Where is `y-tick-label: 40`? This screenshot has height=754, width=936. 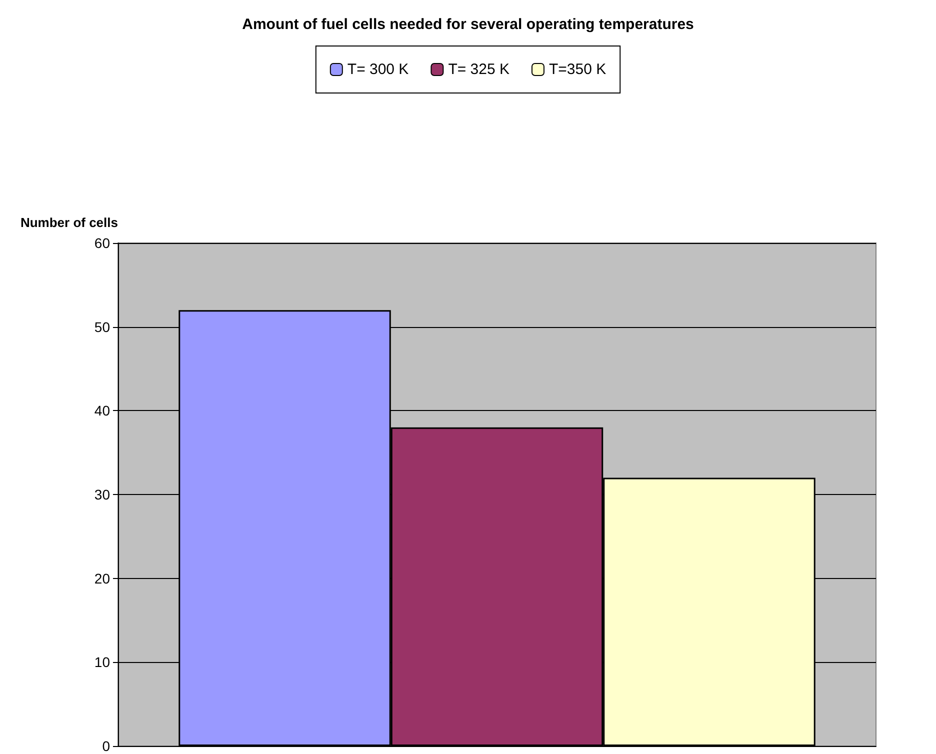 y-tick-label: 40 is located at coordinates (102, 410).